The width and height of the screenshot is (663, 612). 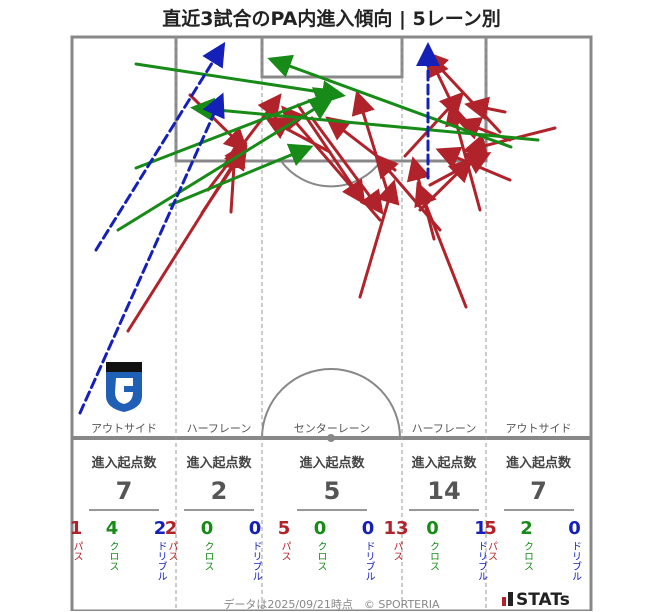 I want to click on lane-stats-halflane-left: 進入起点数 2 2 パス 0 クロス 0 ドリブル, so click(x=213, y=516).